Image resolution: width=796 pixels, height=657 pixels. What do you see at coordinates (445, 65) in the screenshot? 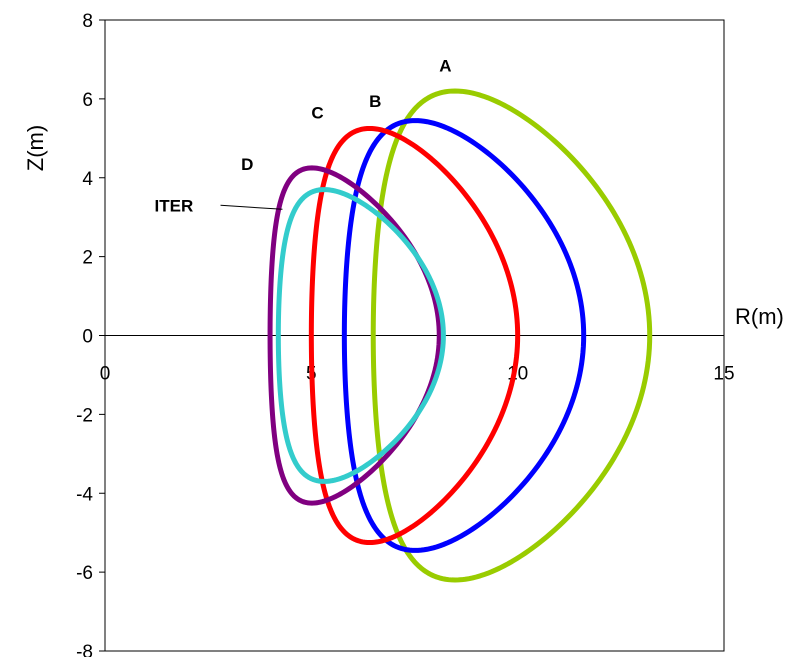
I see `label-a: A` at bounding box center [445, 65].